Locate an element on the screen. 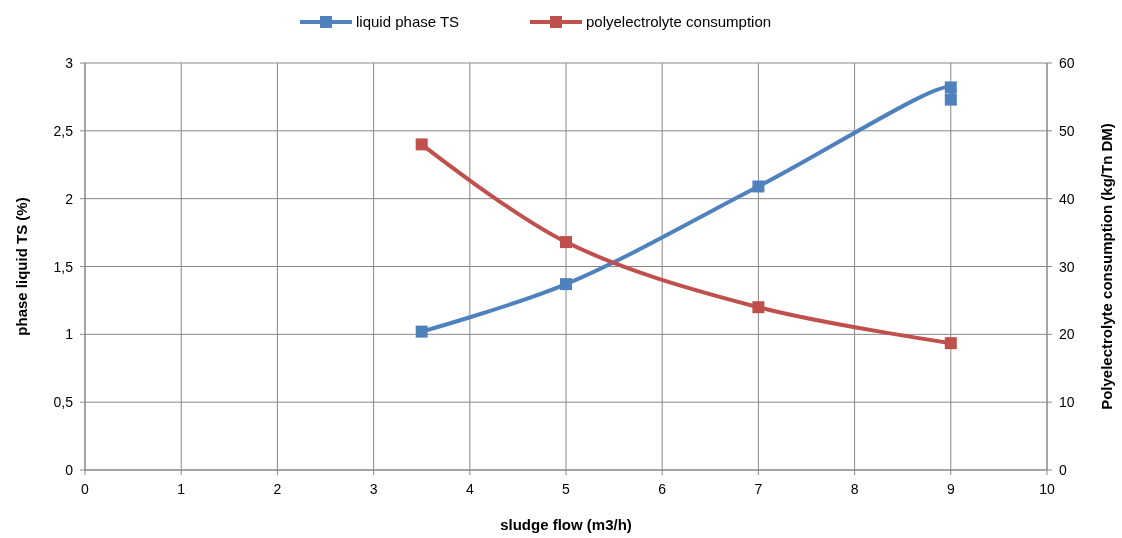 The image size is (1122, 538). x-tick-label: 4 is located at coordinates (469, 489).